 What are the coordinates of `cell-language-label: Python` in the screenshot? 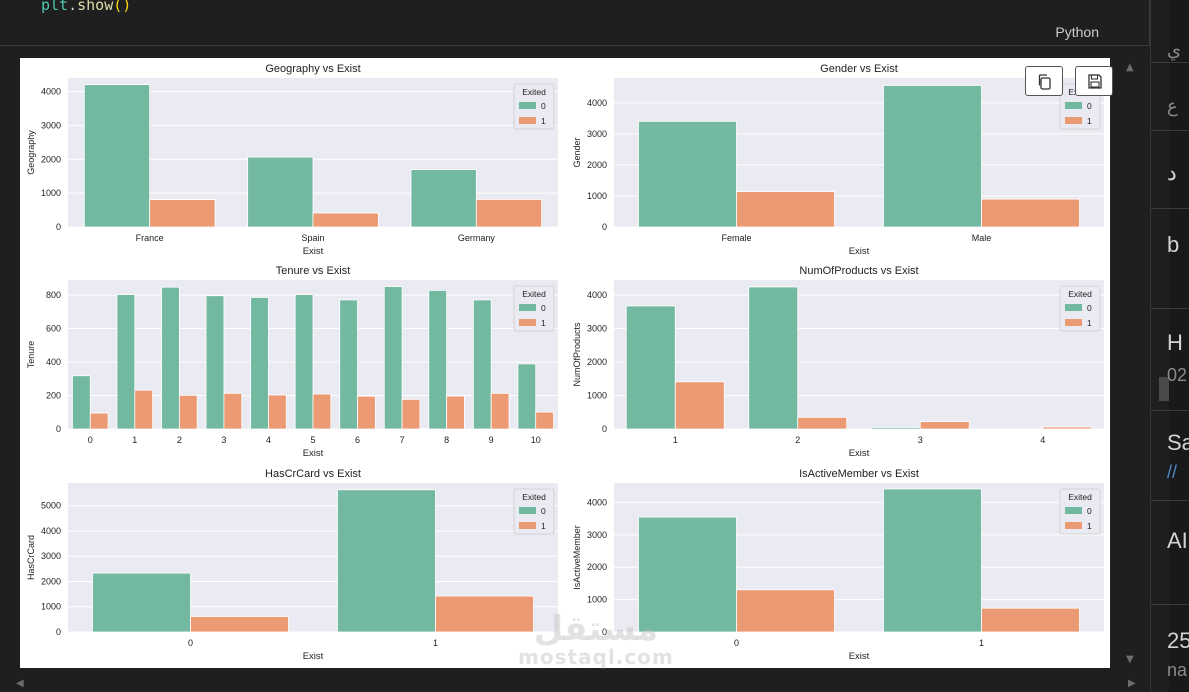 It's located at (1077, 32).